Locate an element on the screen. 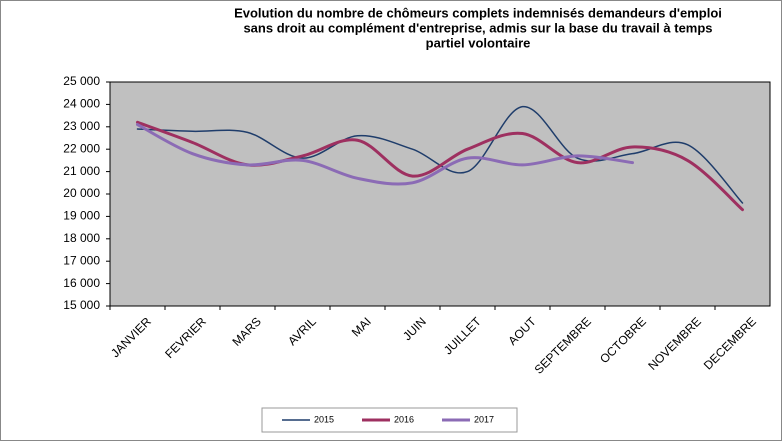 This screenshot has height=441, width=782. y-tick-label: 23 000 is located at coordinates (81, 126).